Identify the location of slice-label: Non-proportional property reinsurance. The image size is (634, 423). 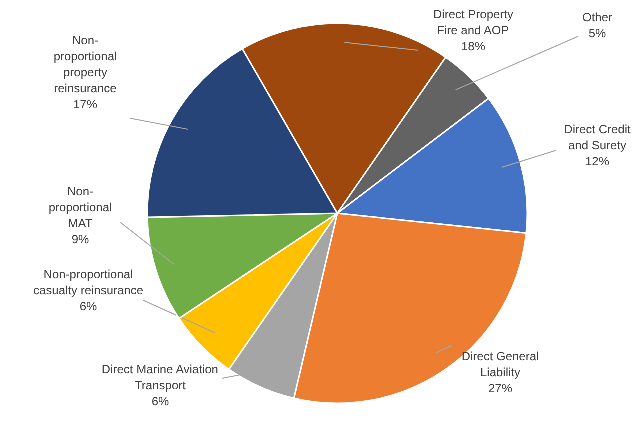
(86, 64).